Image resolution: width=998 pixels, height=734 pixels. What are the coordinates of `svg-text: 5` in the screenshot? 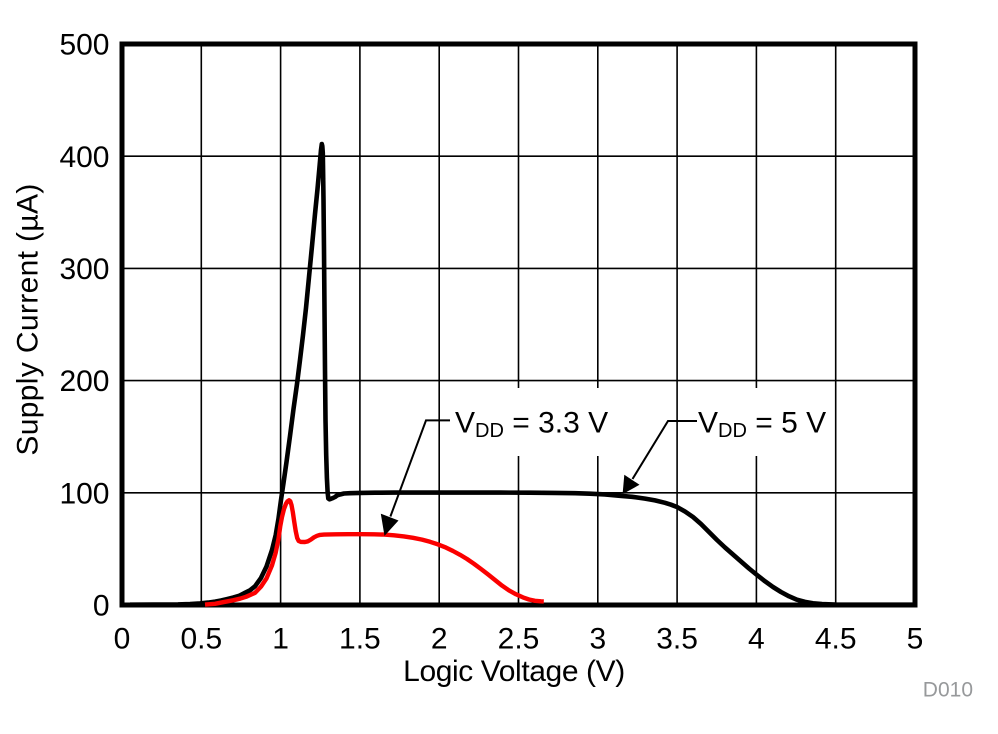 It's located at (915, 638).